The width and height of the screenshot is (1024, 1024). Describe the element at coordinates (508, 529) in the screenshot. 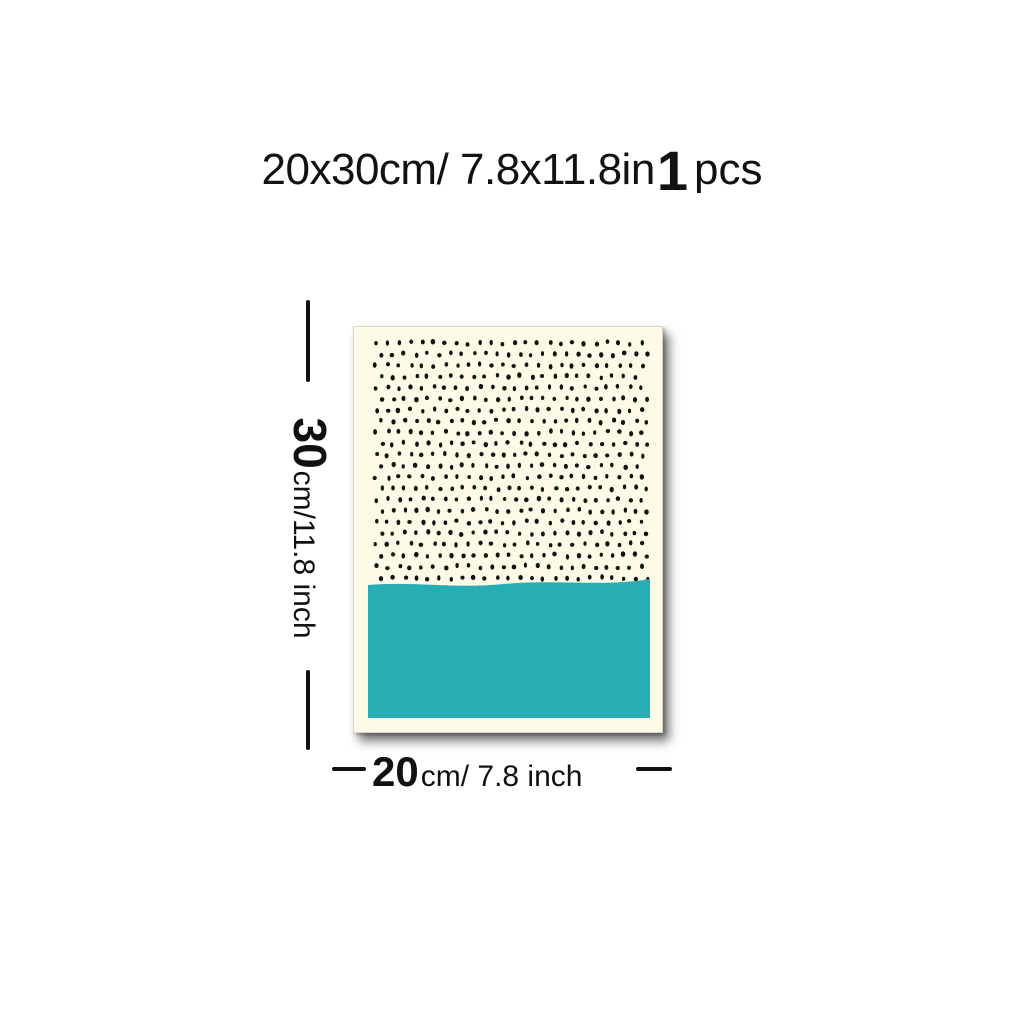

I see `poster-artwork` at that location.